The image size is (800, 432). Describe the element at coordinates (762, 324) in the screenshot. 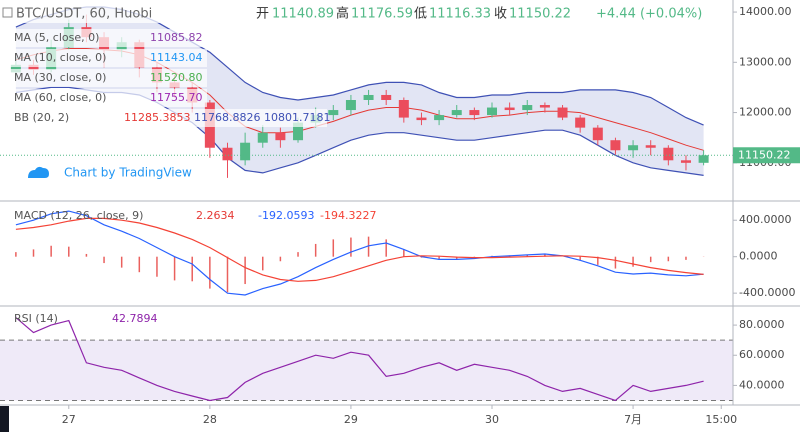

I see `y-tick-label: 80.0000` at that location.